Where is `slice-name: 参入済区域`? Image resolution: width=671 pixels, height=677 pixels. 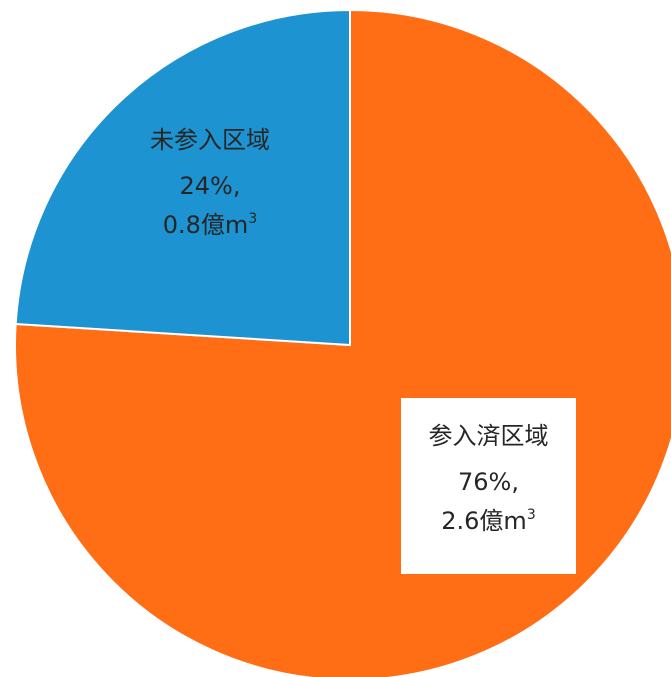
slice-name: 参入済区域 is located at coordinates (488, 436).